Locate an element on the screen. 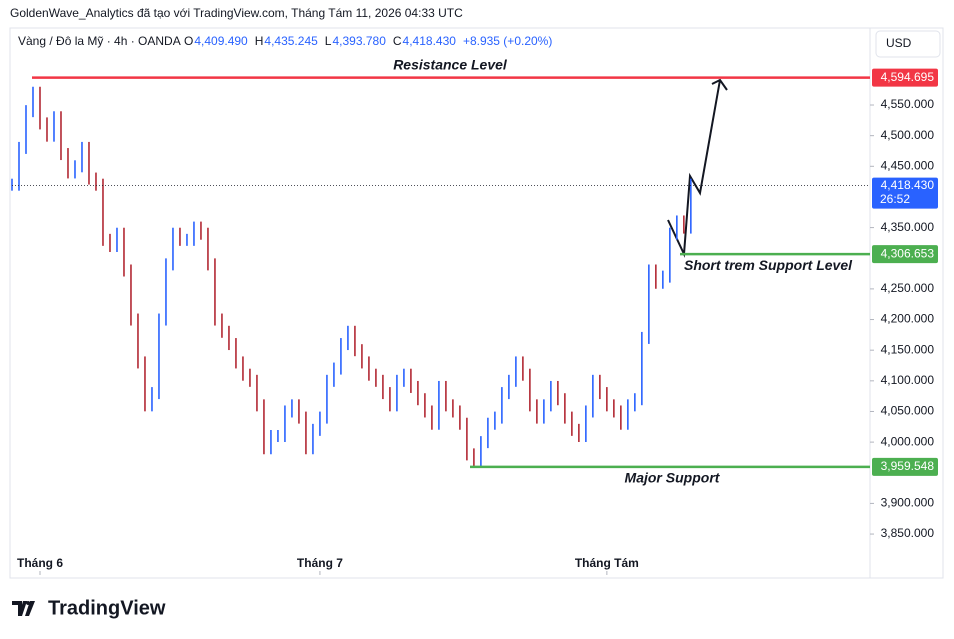  level-tag-label: 3,959.548 is located at coordinates (908, 466).